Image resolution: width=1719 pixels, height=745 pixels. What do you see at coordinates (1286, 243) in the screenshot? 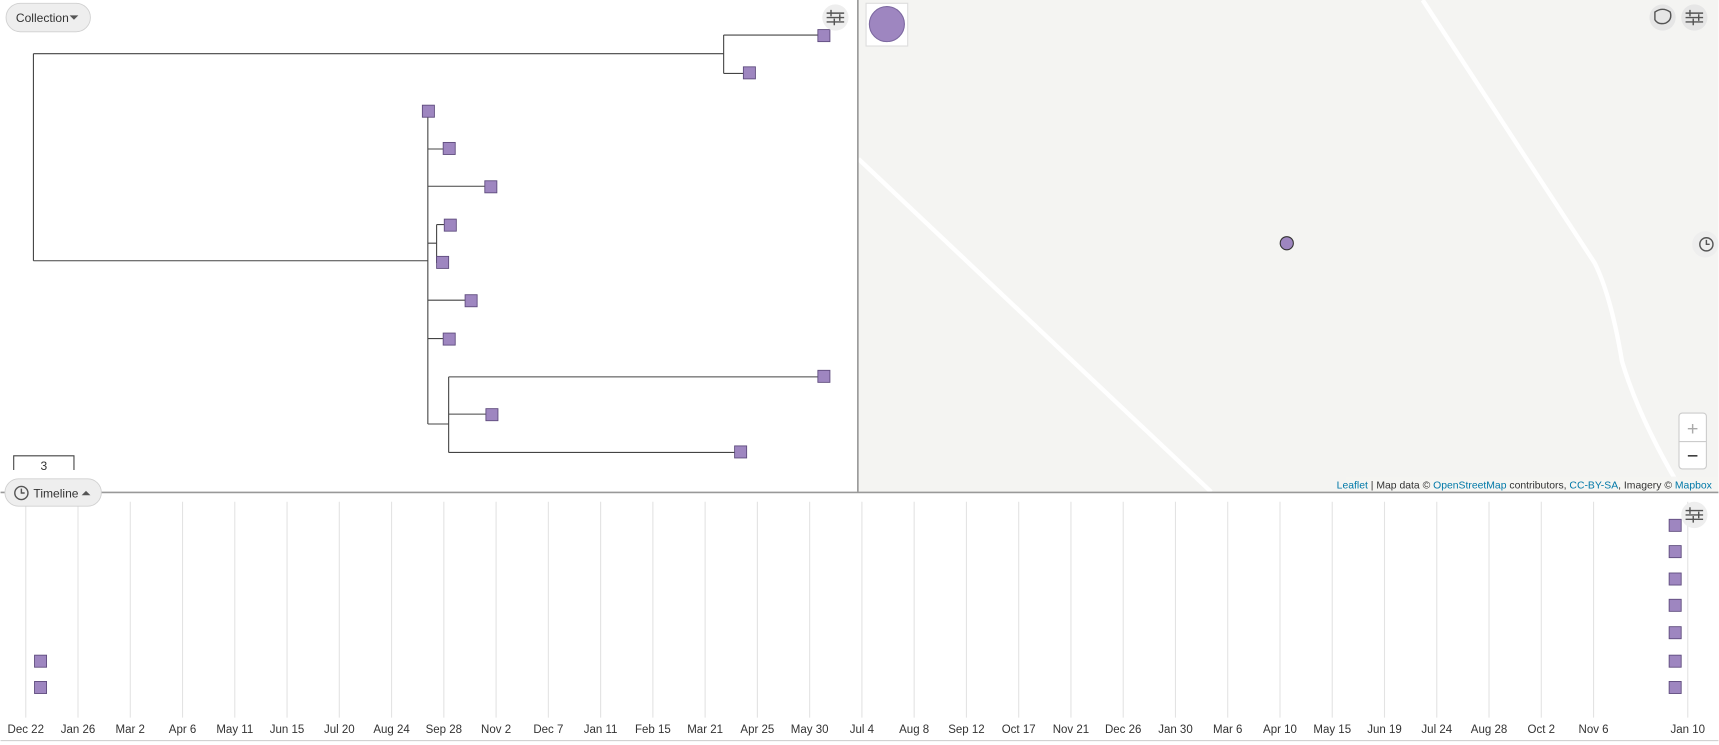
I see `map-marker` at bounding box center [1286, 243].